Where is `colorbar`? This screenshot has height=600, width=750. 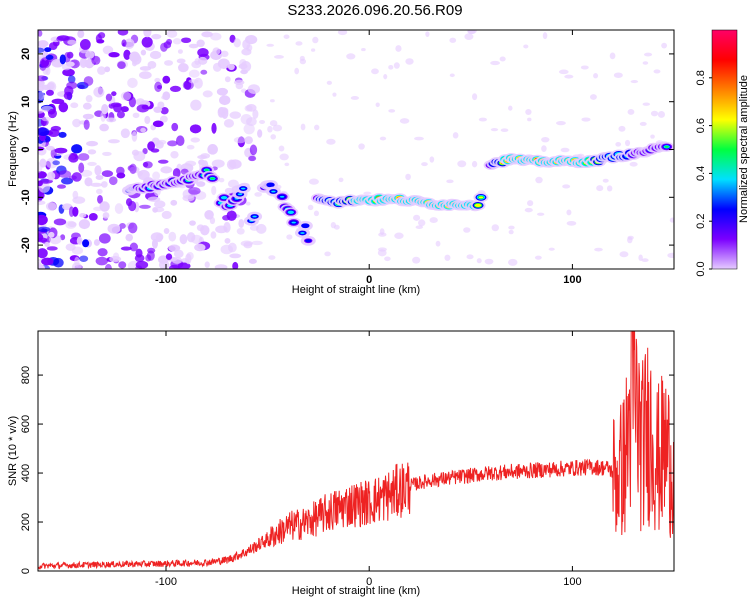
colorbar is located at coordinates (724, 149).